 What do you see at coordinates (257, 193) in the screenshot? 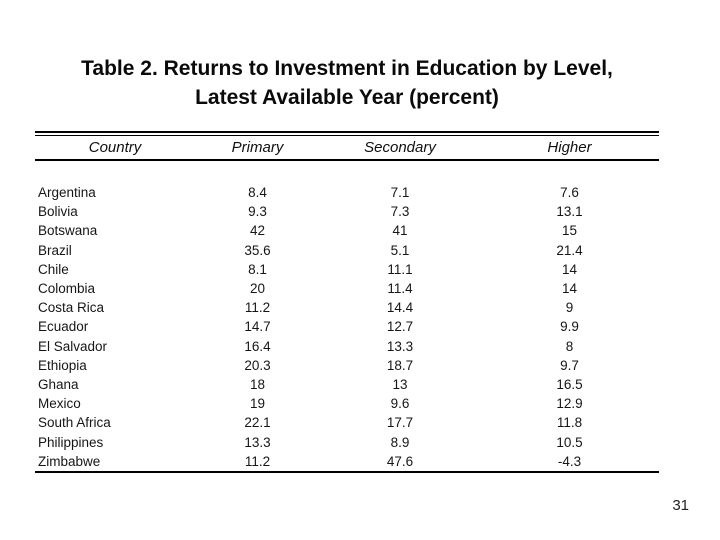
I see `cell-primary: 8.4` at bounding box center [257, 193].